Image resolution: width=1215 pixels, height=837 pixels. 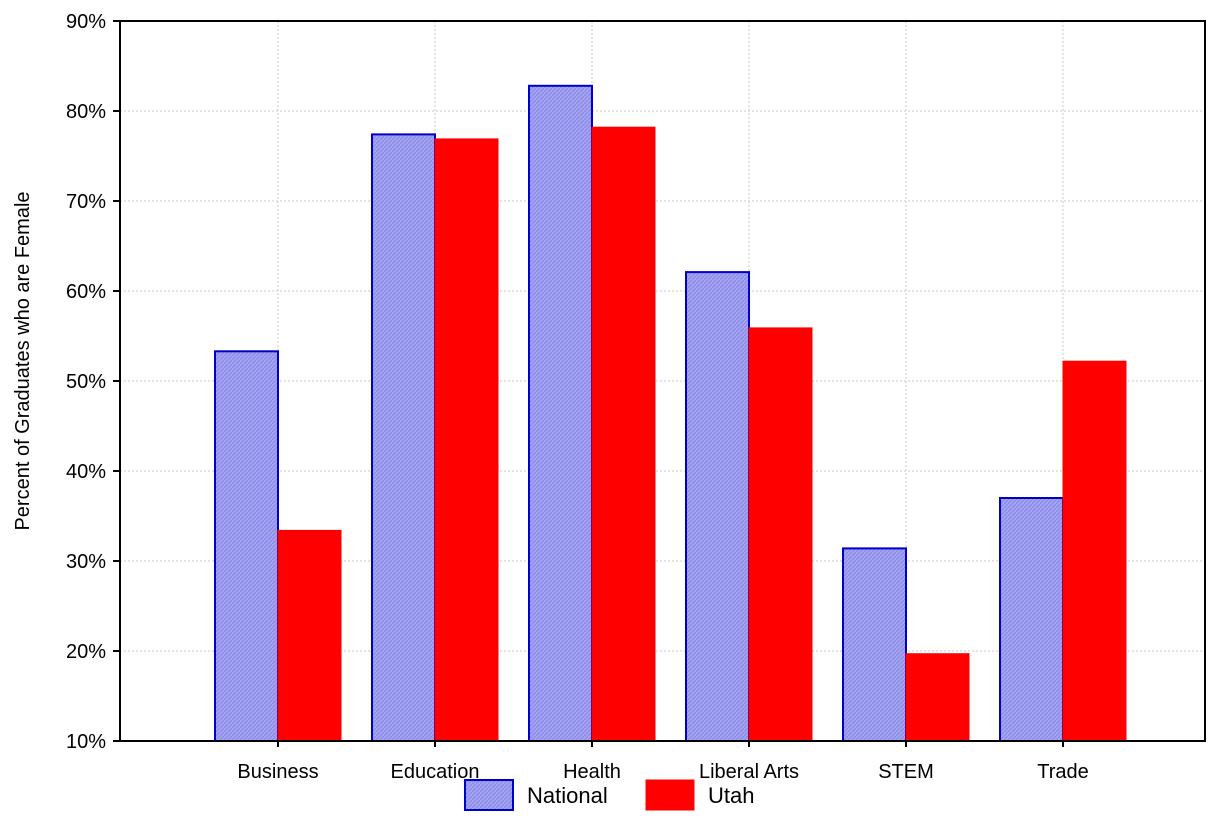 I want to click on bar-national-business, so click(x=246, y=546).